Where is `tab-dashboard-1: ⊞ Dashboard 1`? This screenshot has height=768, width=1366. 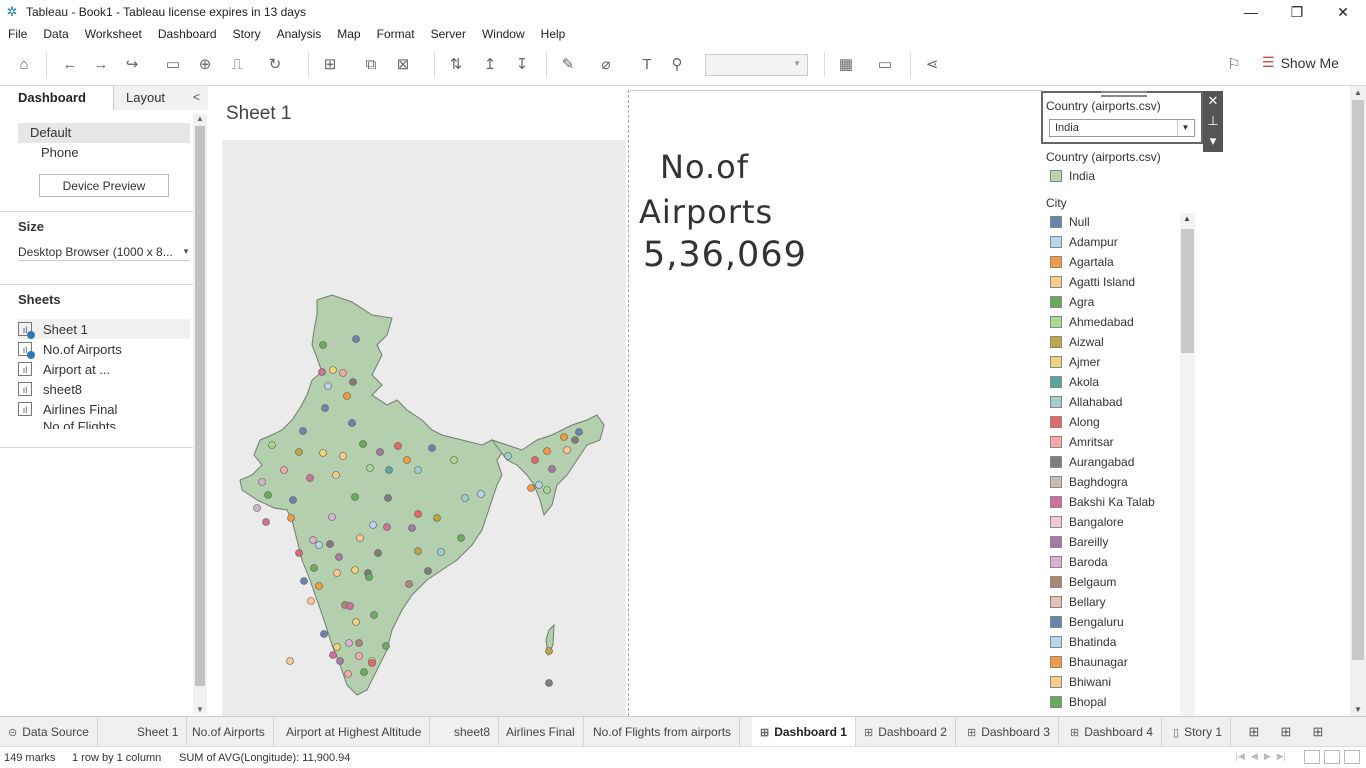
tab-dashboard-1: ⊞ Dashboard 1 is located at coordinates (804, 732).